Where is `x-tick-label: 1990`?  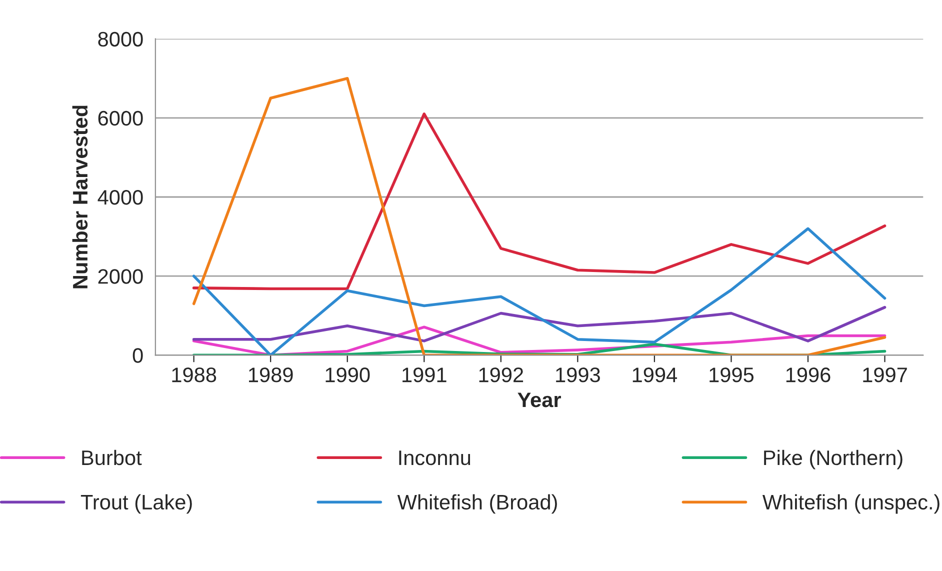
x-tick-label: 1990 is located at coordinates (348, 375).